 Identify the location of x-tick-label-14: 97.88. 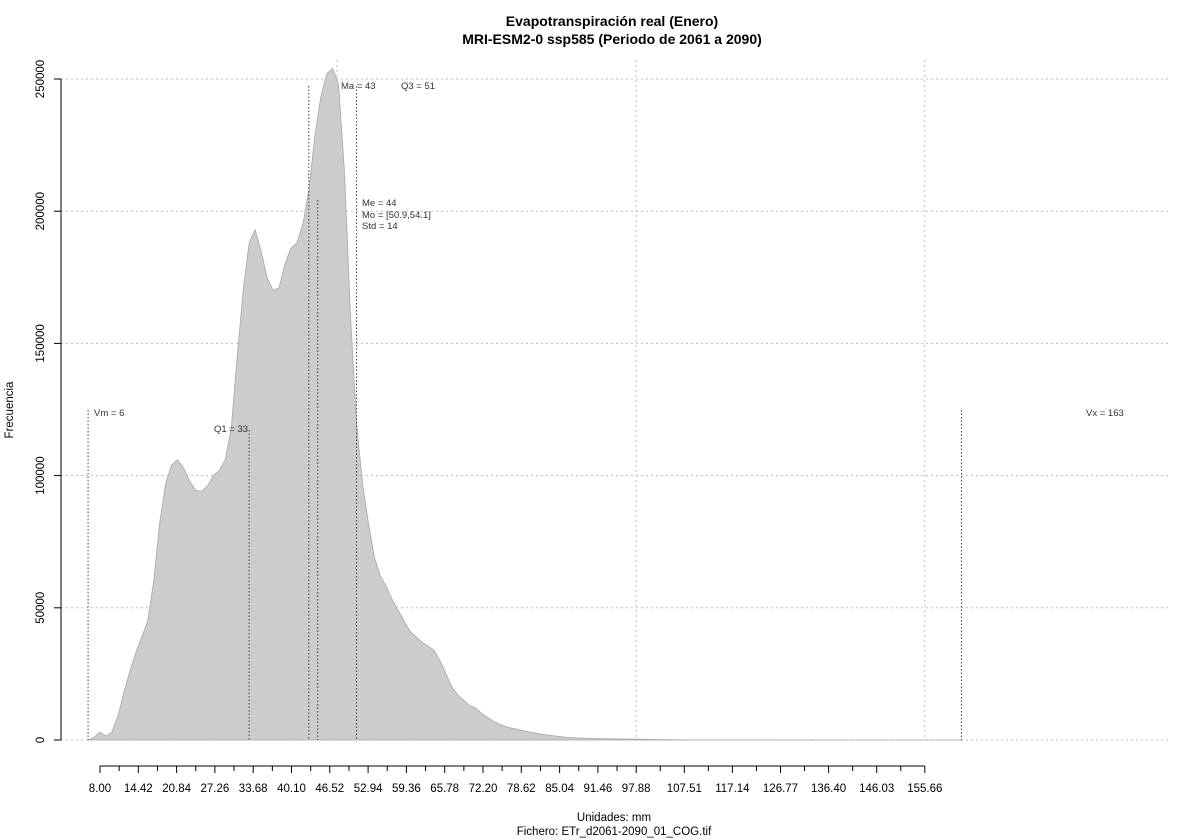
(636, 789).